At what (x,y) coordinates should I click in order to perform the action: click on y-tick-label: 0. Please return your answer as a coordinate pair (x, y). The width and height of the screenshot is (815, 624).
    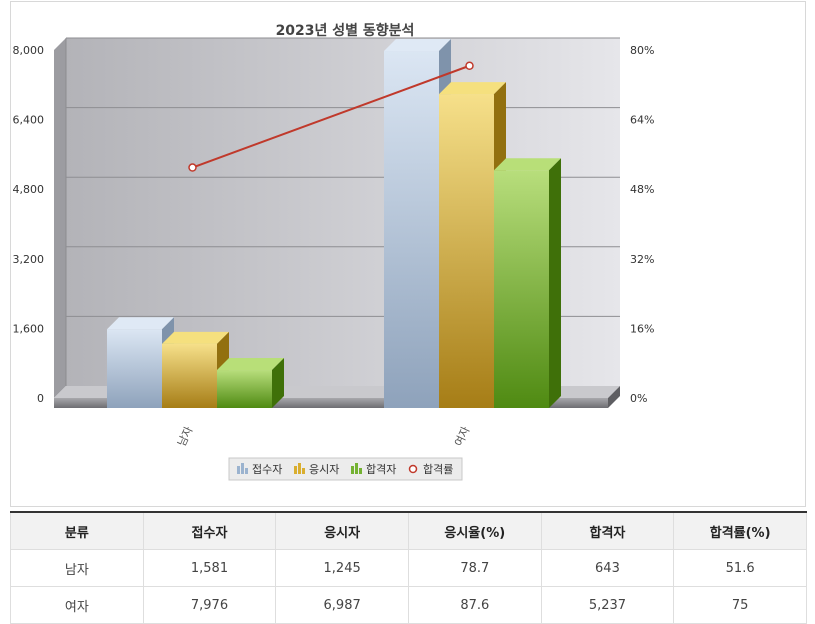
    Looking at the image, I should click on (40, 398).